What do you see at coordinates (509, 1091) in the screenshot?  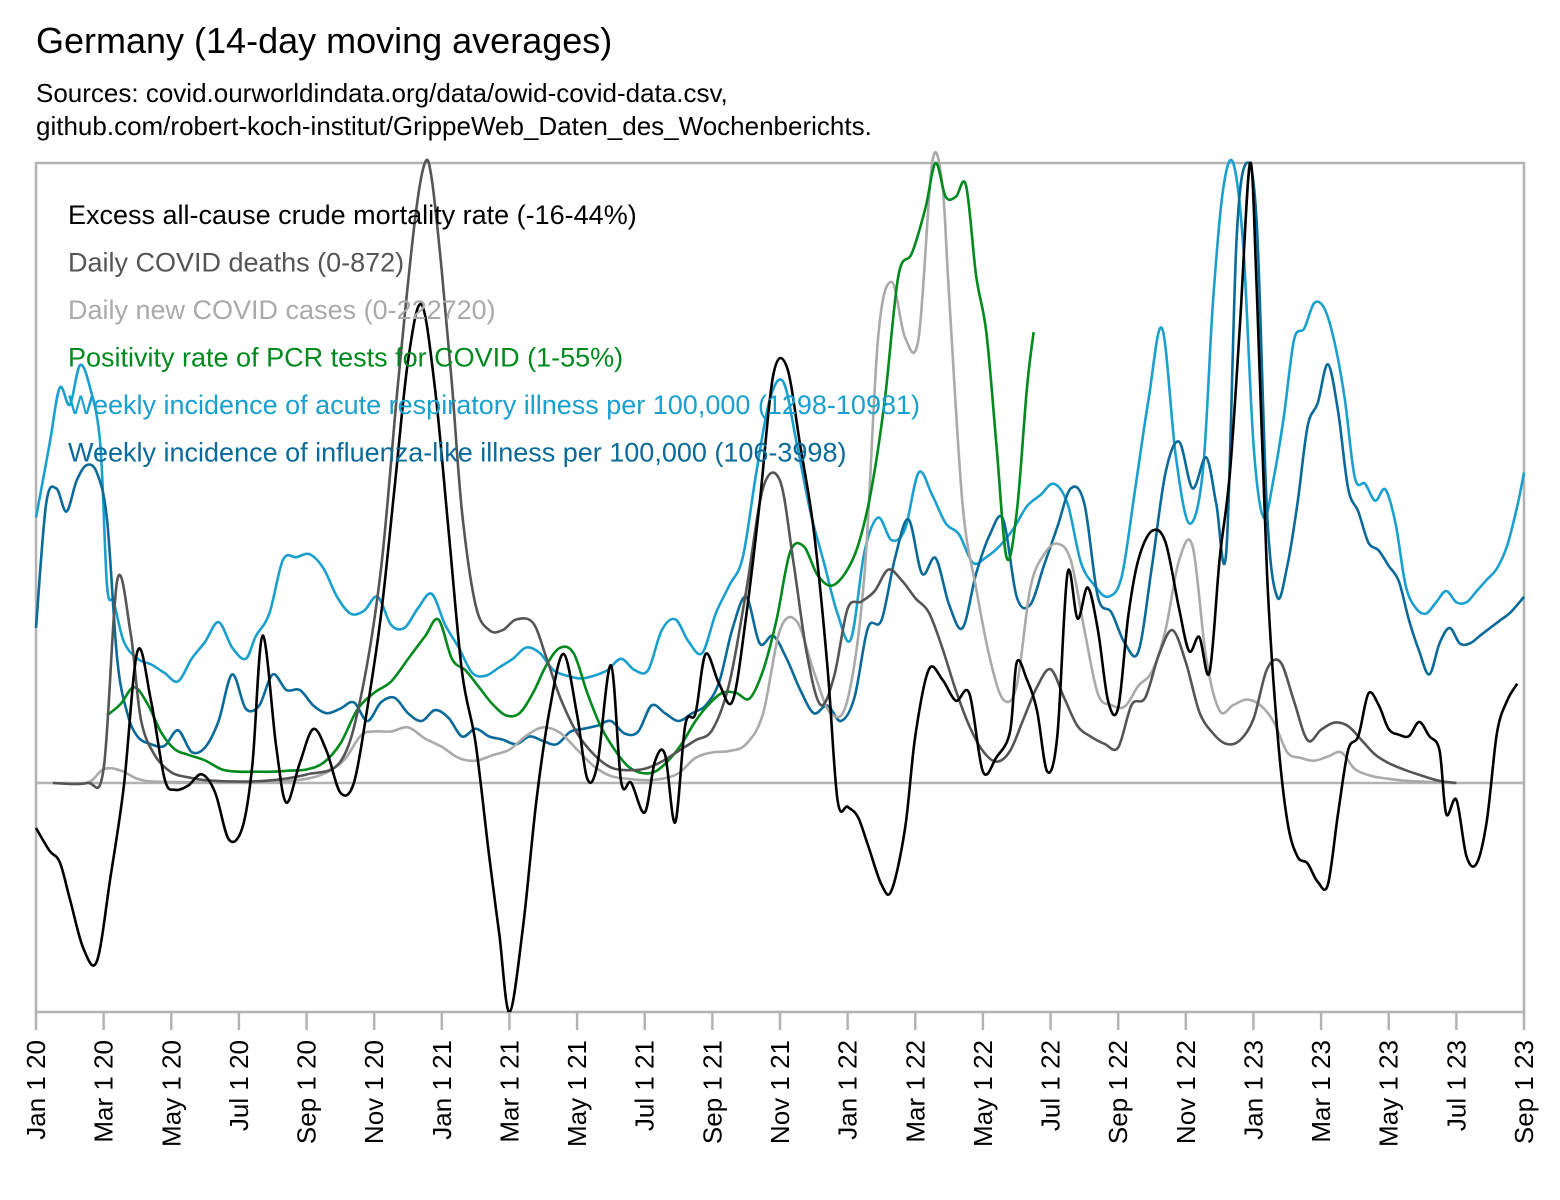 I see `x-tick-label: Mar 1 21` at bounding box center [509, 1091].